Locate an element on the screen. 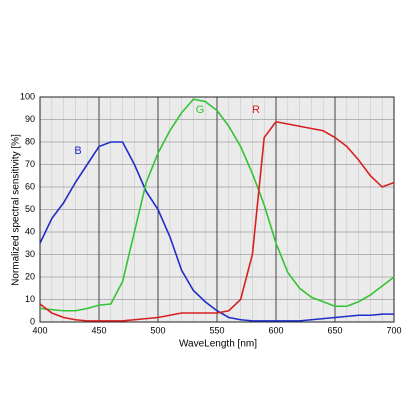 This screenshot has width=416, height=416. x-tick-label: 600 is located at coordinates (275, 330).